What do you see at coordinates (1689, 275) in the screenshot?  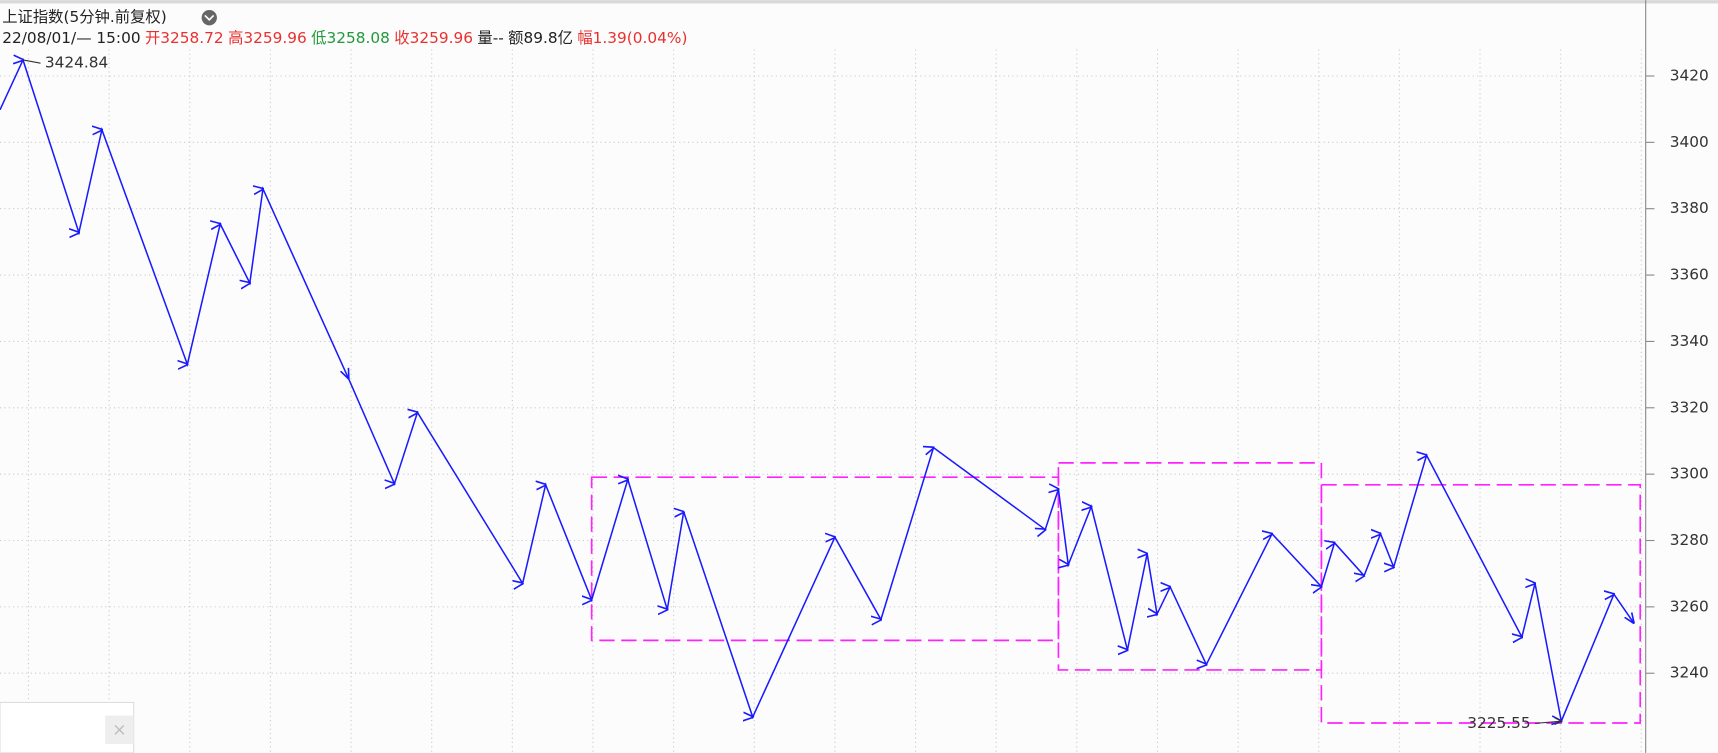 I see `y-tick-label: 3360` at bounding box center [1689, 275].